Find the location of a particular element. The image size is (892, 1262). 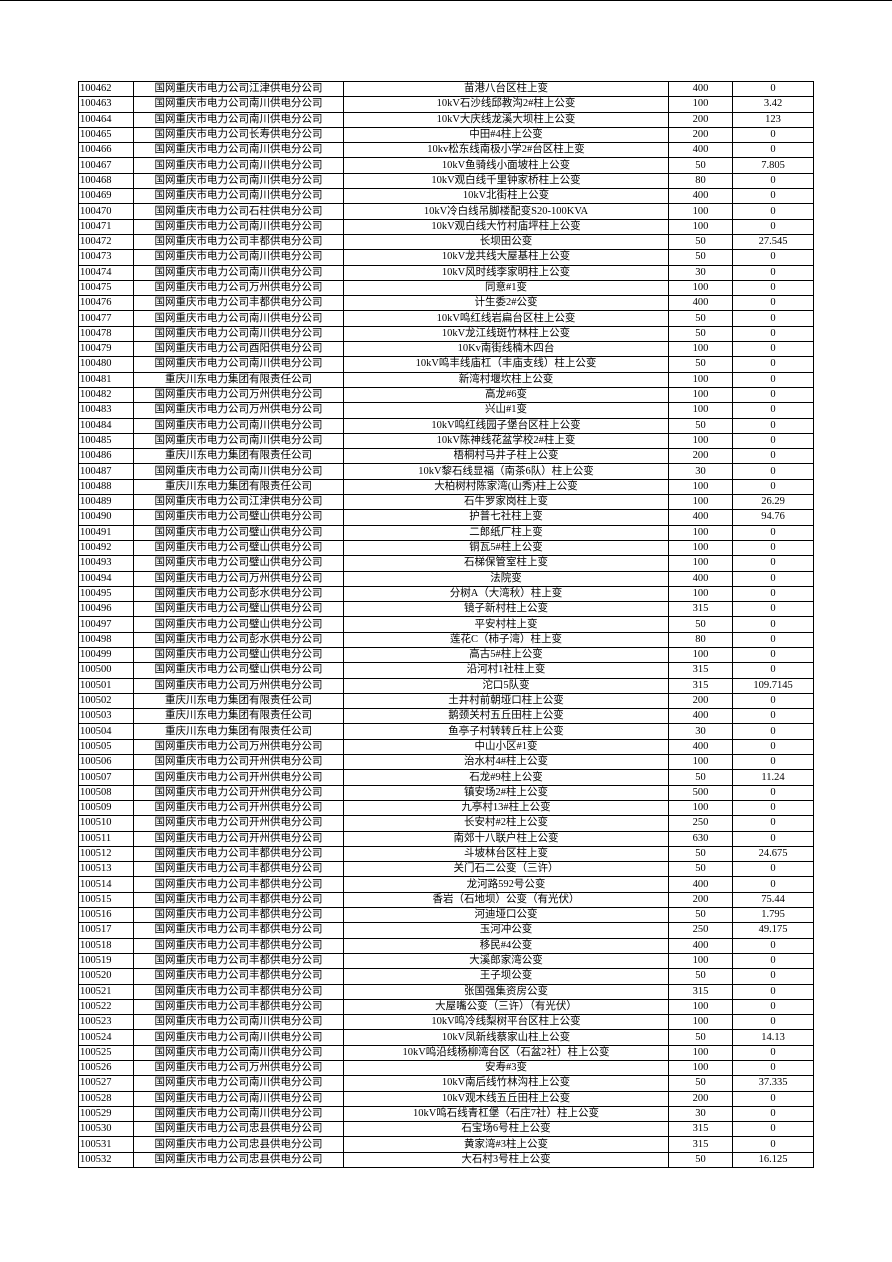

table-row: 100493 国网重庆市电力公司璧山供电分公司 石梯保管室柱上变 100 0 is located at coordinates (446, 563).